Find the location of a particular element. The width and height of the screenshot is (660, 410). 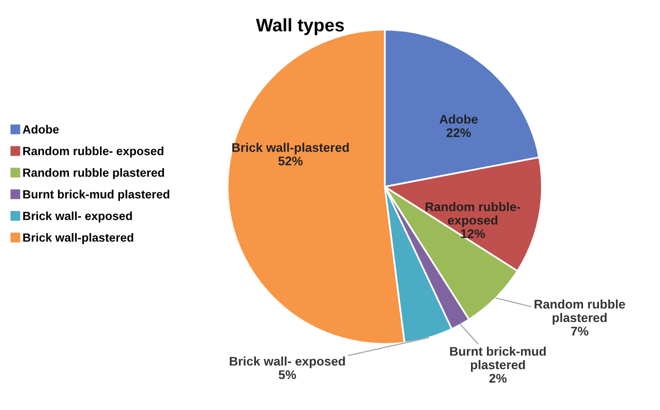

data-label: 5% is located at coordinates (287, 375).